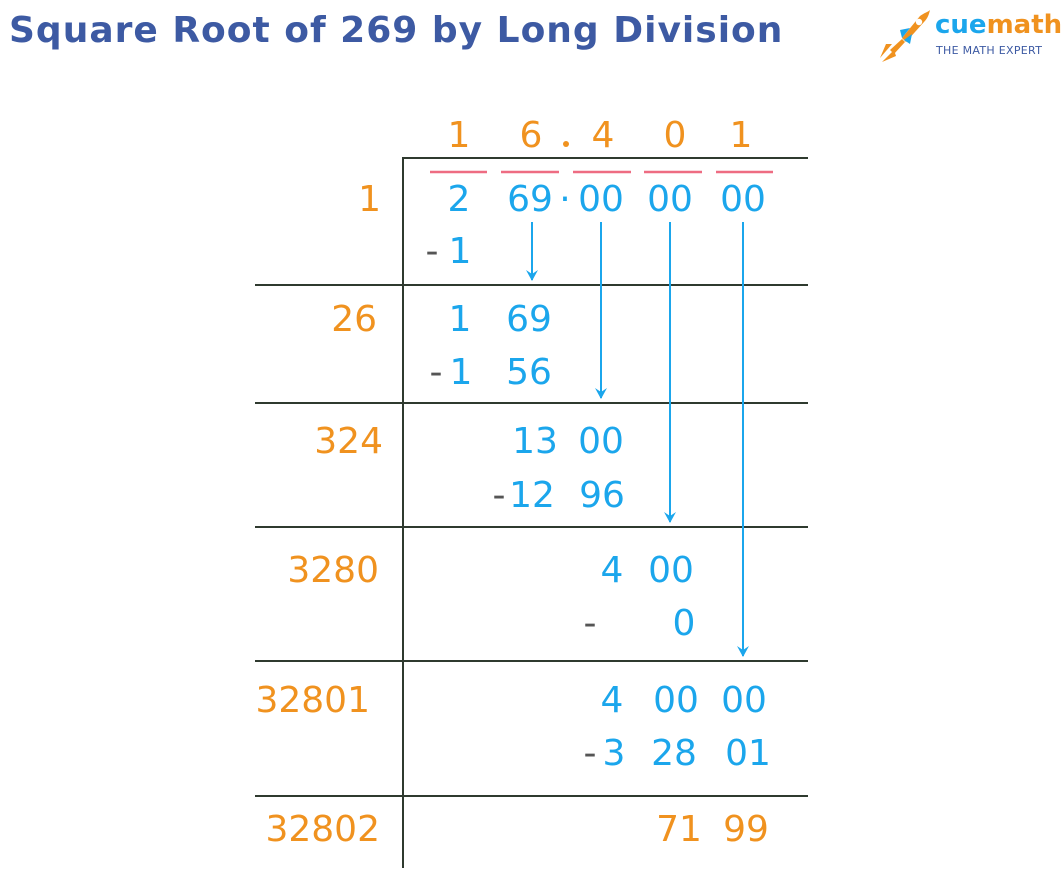 This screenshot has height=889, width=1062. What do you see at coordinates (612, 700) in the screenshot?
I see `step5-remainder-a: 4` at bounding box center [612, 700].